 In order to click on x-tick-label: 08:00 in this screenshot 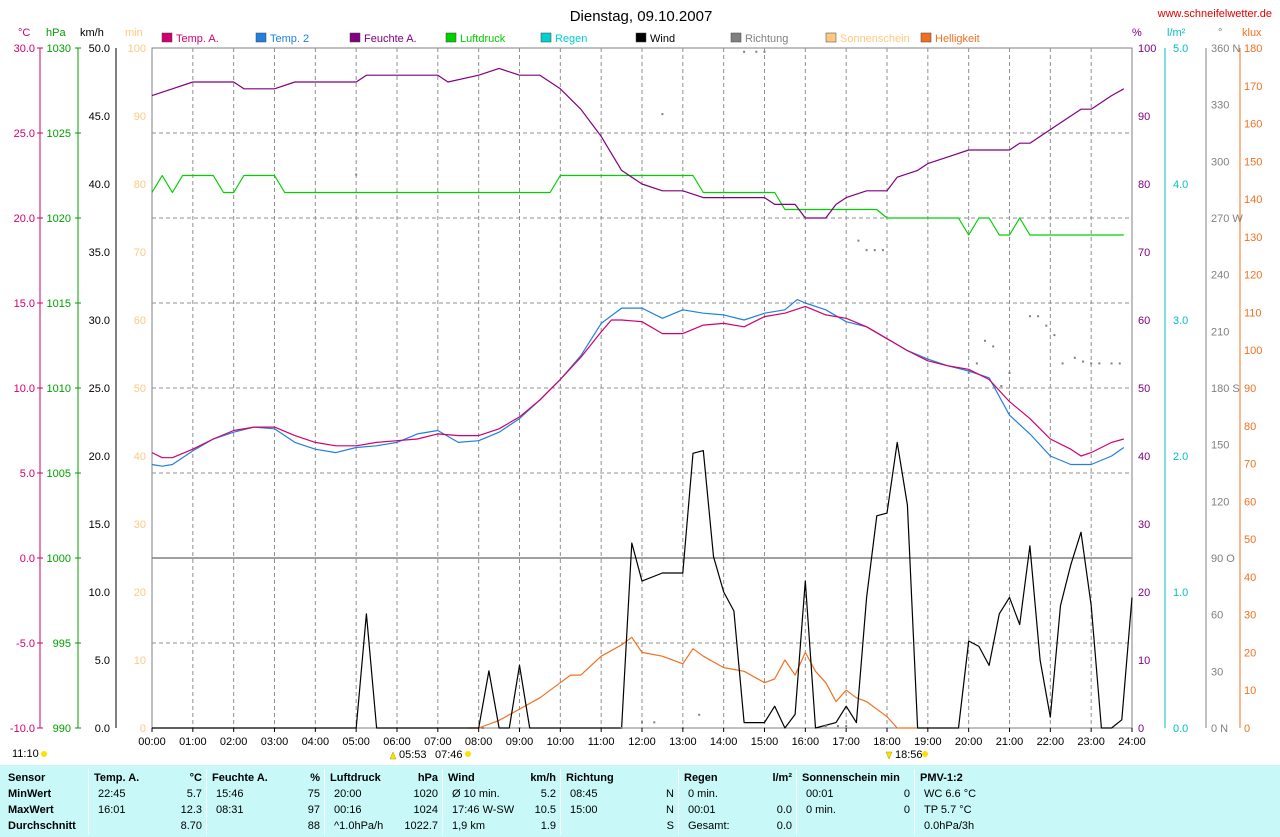, I will do `click(479, 742)`.